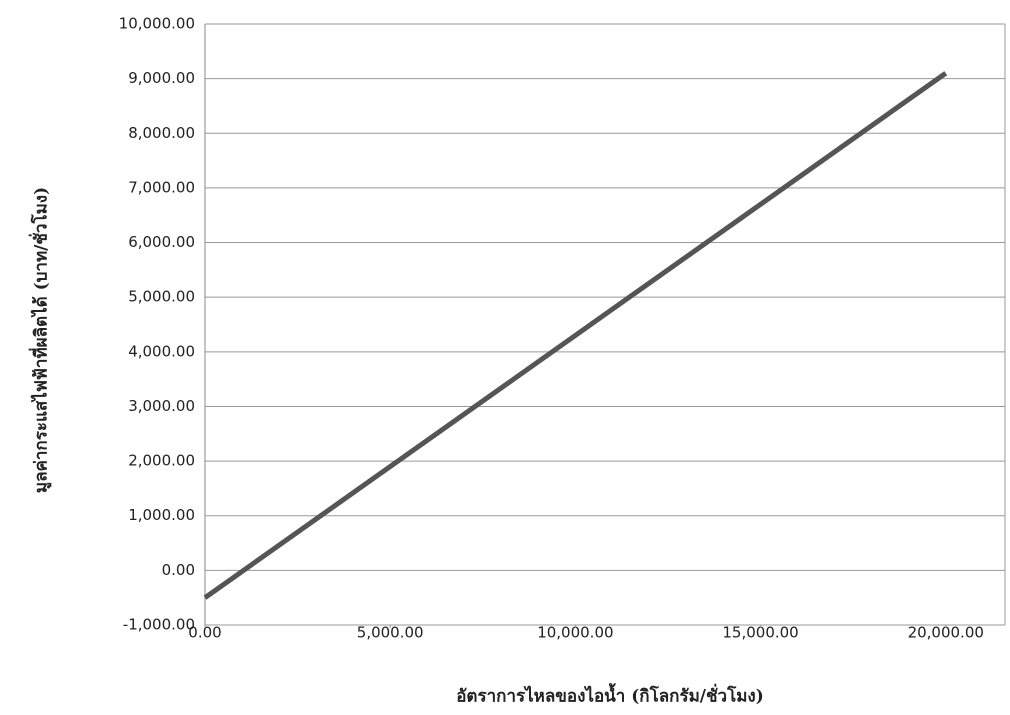 Image resolution: width=1010 pixels, height=715 pixels. I want to click on y-tick-label: 4,000.00, so click(161, 351).